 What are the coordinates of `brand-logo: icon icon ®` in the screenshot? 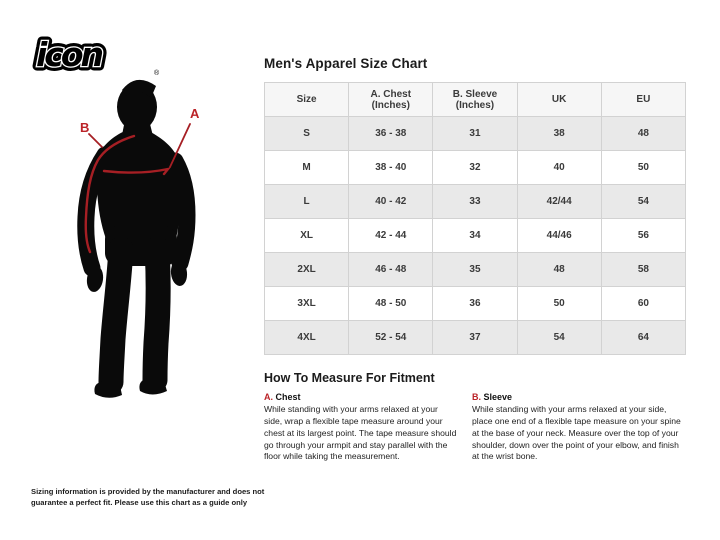 It's located at (97, 55).